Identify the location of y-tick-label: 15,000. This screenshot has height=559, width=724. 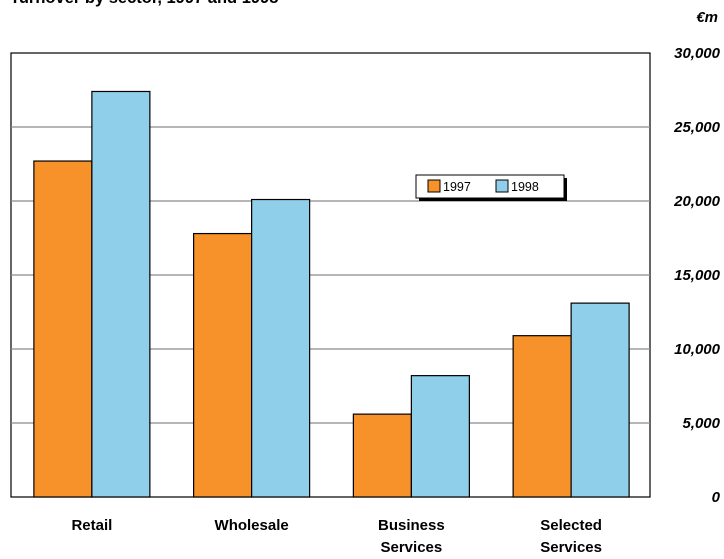
(697, 275).